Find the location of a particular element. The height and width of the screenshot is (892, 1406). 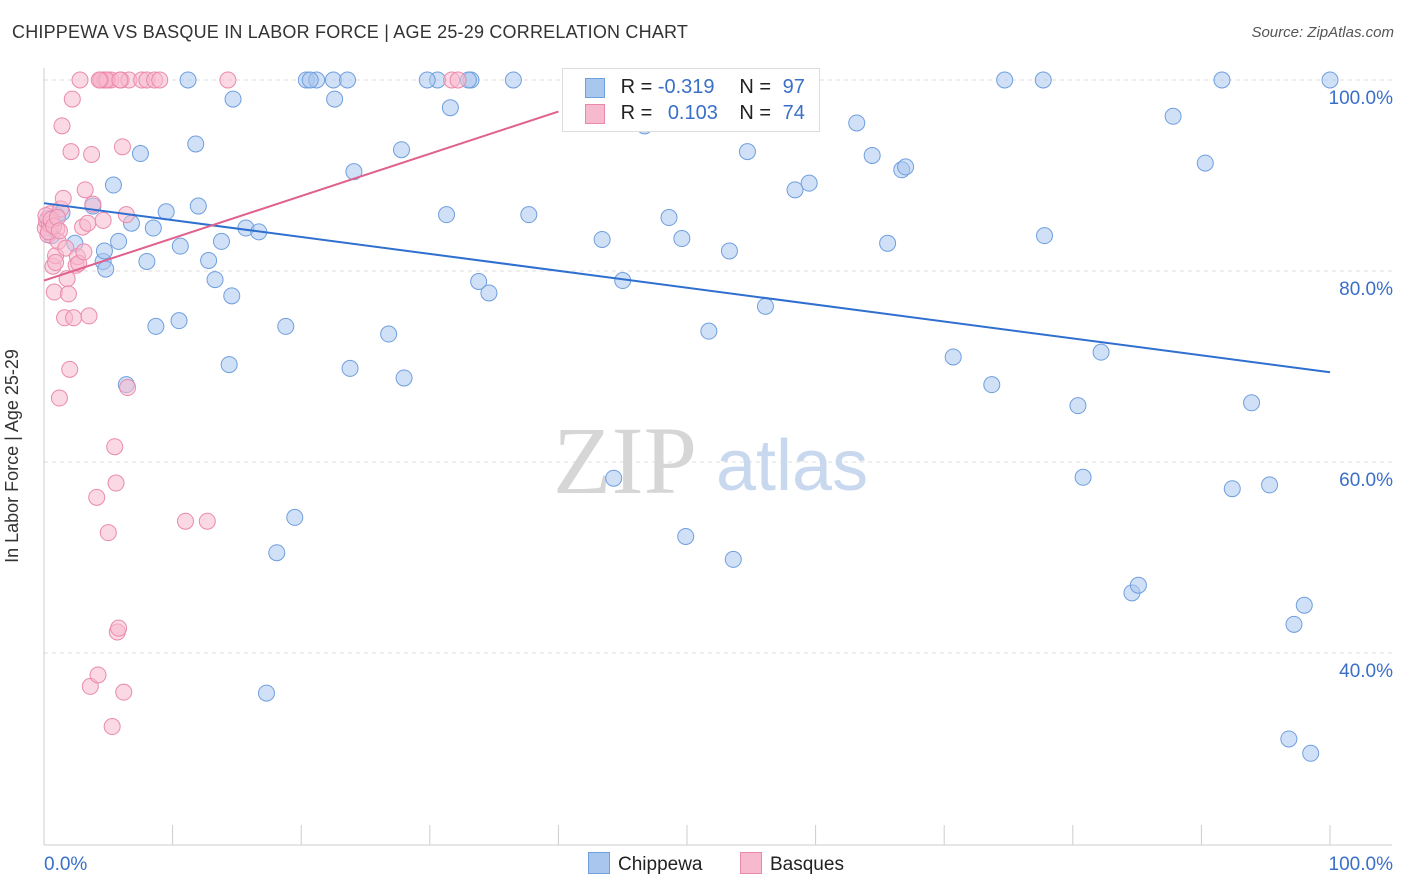

chippewa-r-value: -0.319 is located at coordinates (686, 87).